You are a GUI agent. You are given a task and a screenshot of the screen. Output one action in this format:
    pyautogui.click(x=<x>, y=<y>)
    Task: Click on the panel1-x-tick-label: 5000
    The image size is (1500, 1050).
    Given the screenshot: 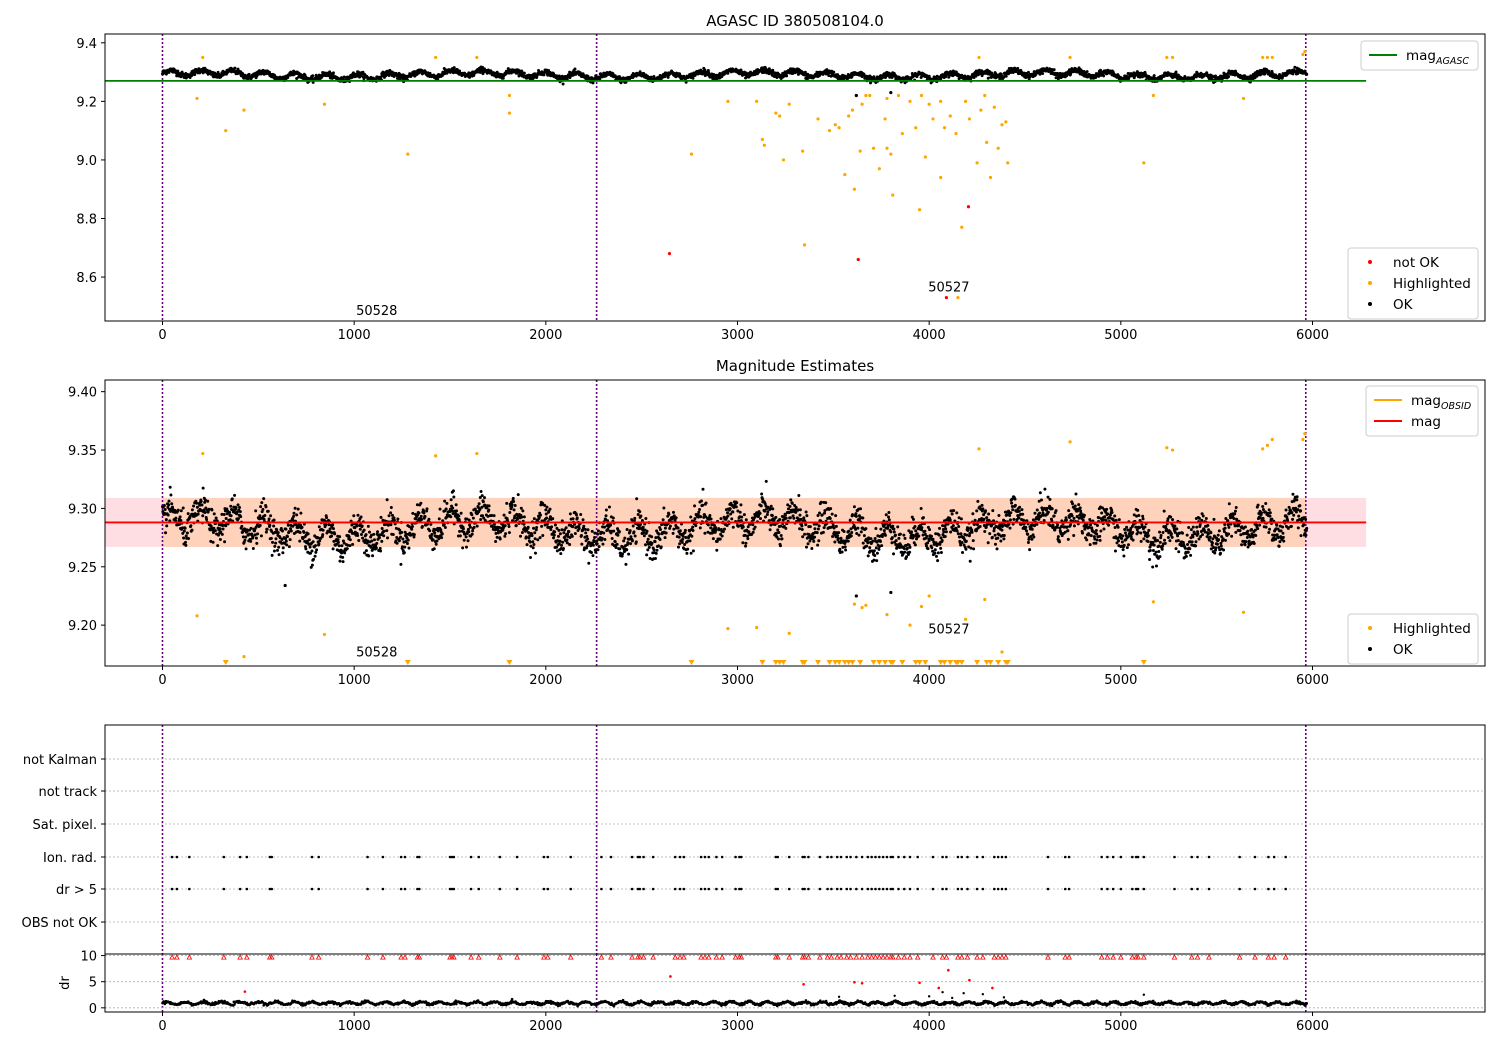 What is the action you would take?
    pyautogui.click(x=1120, y=335)
    